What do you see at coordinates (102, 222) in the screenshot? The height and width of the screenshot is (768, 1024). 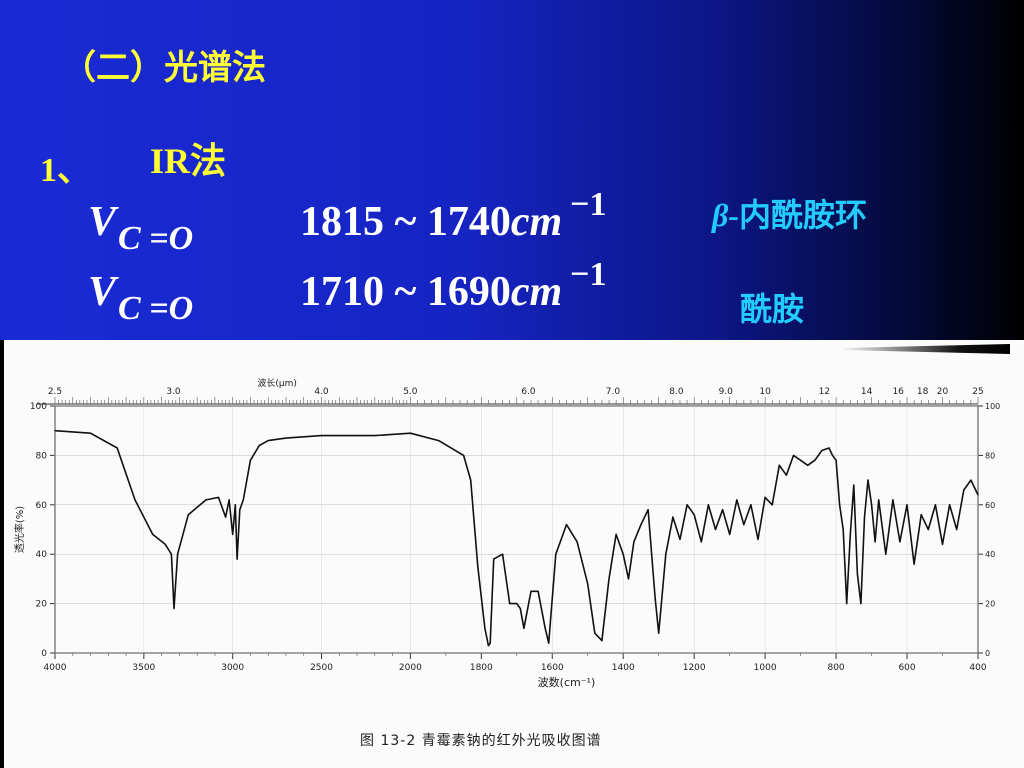 I see `eq1-symbol: V` at bounding box center [102, 222].